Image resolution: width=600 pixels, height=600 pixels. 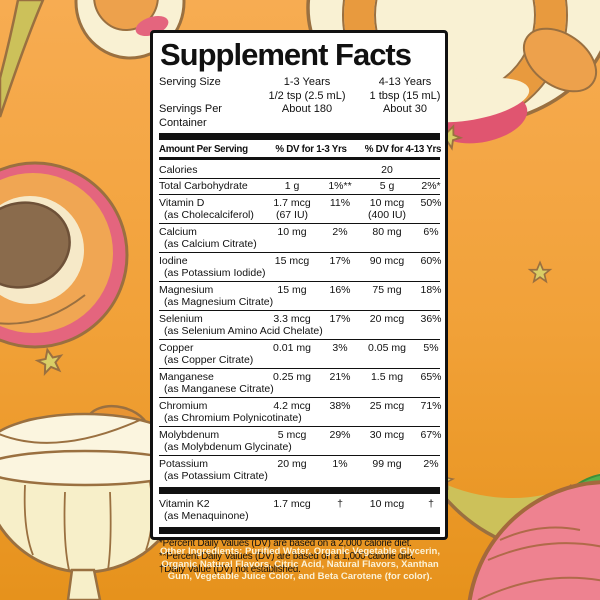 I want to click on dv-4-13-header: % DV for 4-13 Yrs, so click(x=403, y=149).